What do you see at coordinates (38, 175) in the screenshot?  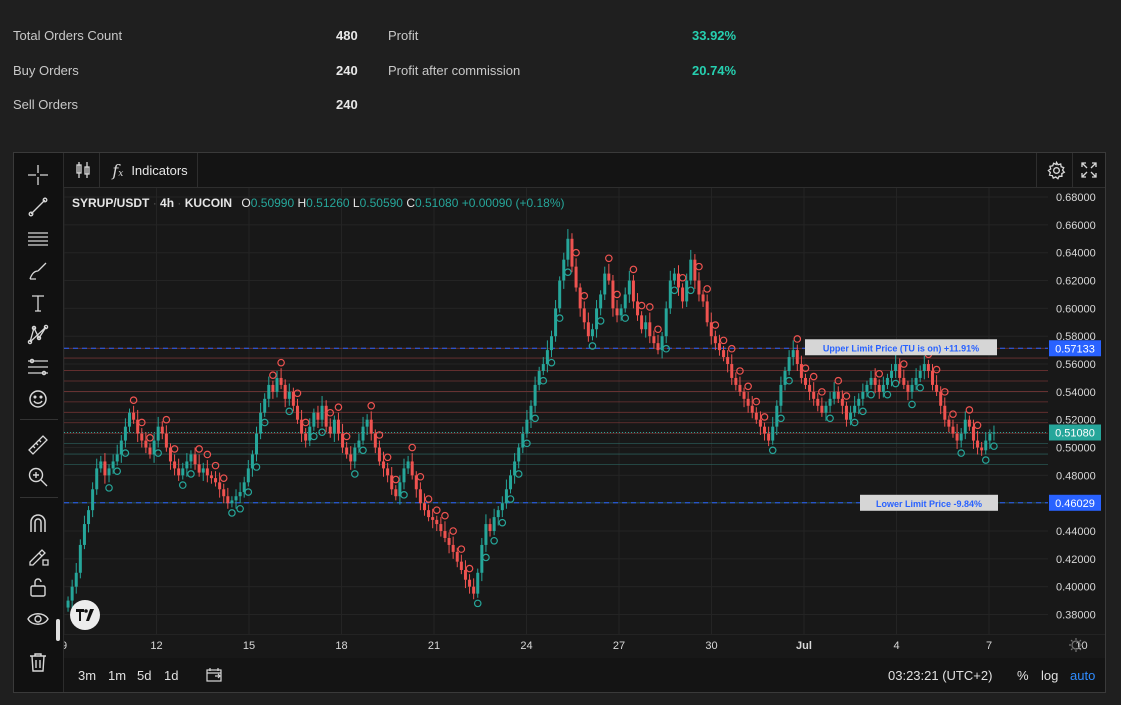 I see `crosshair-icon` at bounding box center [38, 175].